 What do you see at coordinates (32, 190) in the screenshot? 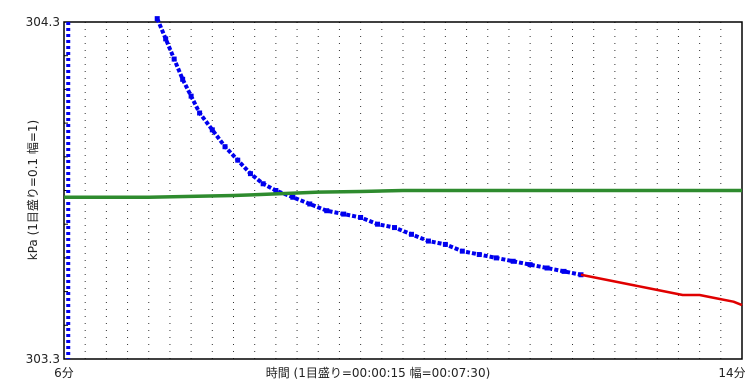
I see `y-axis-label: kPa (1目盛り=0.1 幅=1)` at bounding box center [32, 190].